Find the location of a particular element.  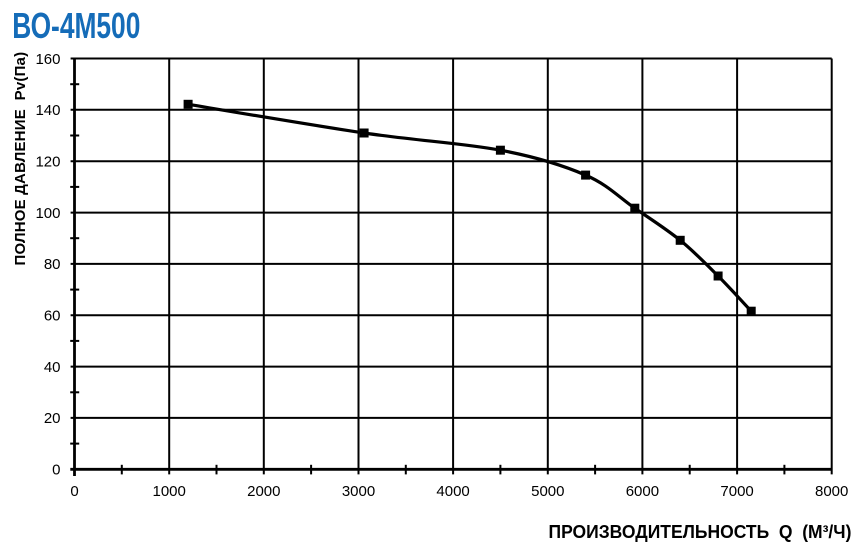

svg-text: ПРОИЗВОДИТЕЛЬНОСТЬ Q (М³/Ч) is located at coordinates (700, 532).